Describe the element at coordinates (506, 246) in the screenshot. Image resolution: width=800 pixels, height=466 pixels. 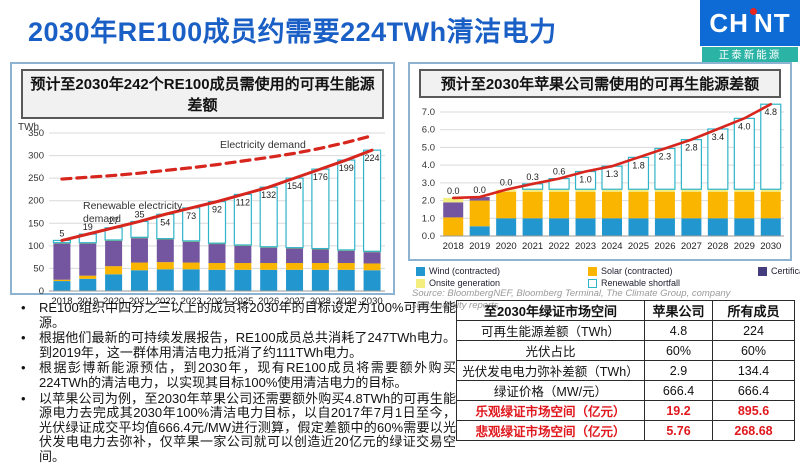
I see `x-tick-label: 2020` at that location.